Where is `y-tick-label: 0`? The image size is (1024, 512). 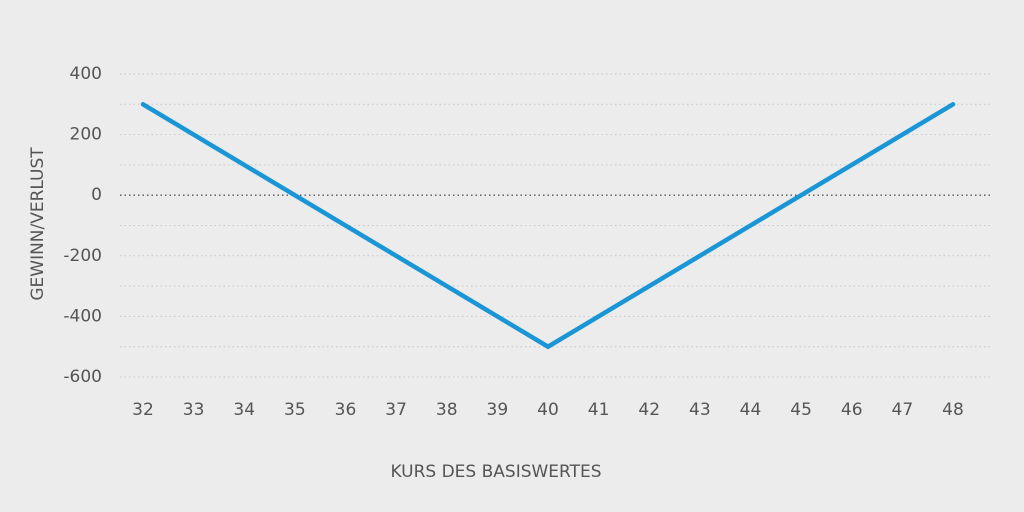 y-tick-label: 0 is located at coordinates (96, 195).